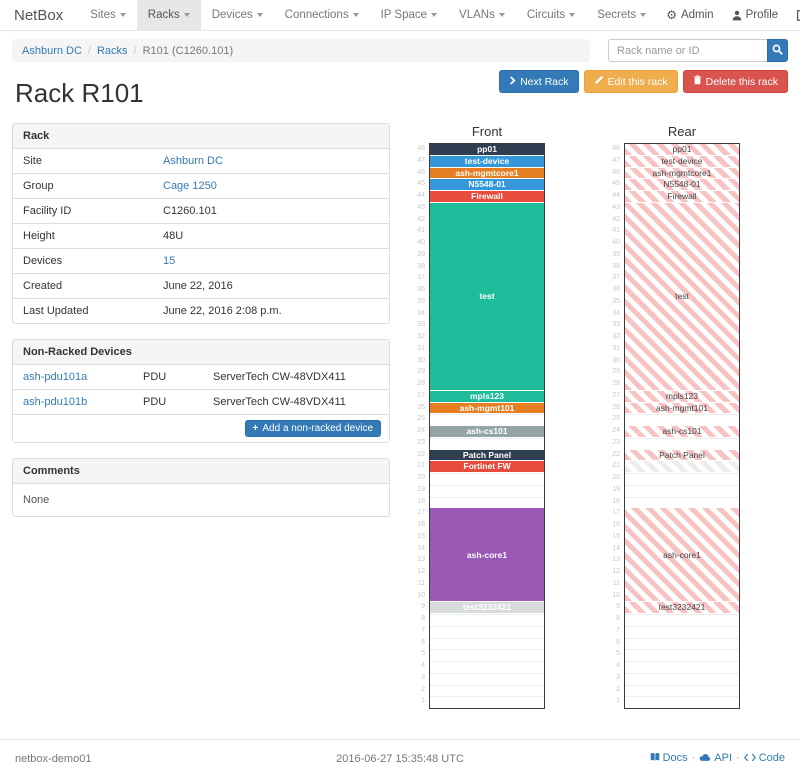 This screenshot has height=777, width=800. Describe the element at coordinates (682, 408) in the screenshot. I see `rear-rack-device-ash-mgmt101: ash-mgmt101` at that location.